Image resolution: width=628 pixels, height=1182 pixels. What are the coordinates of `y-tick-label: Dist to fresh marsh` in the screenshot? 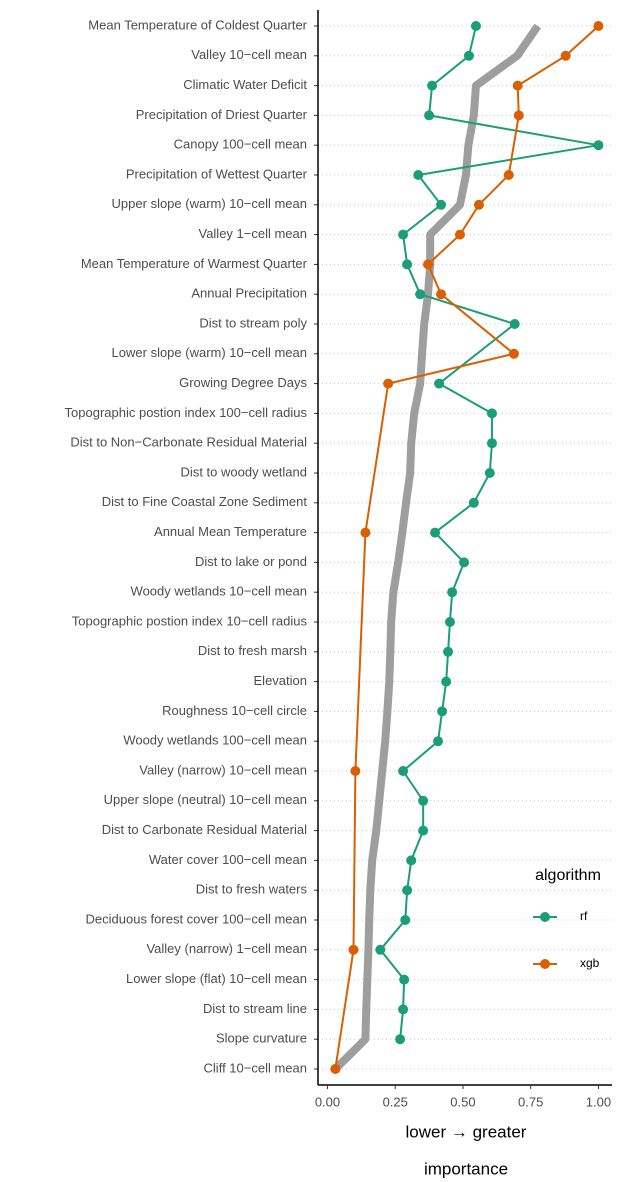 It's located at (252, 650).